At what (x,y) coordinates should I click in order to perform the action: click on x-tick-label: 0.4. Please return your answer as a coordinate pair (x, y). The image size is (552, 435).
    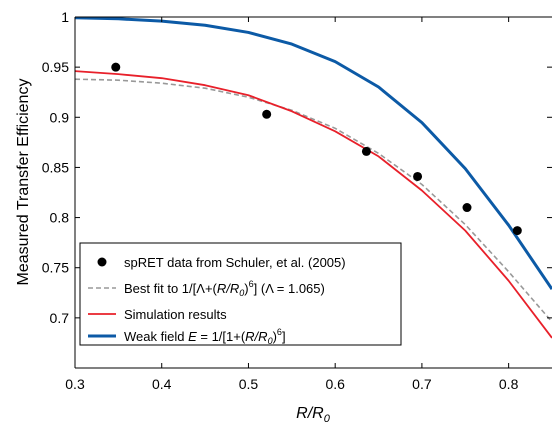
    Looking at the image, I should click on (162, 384).